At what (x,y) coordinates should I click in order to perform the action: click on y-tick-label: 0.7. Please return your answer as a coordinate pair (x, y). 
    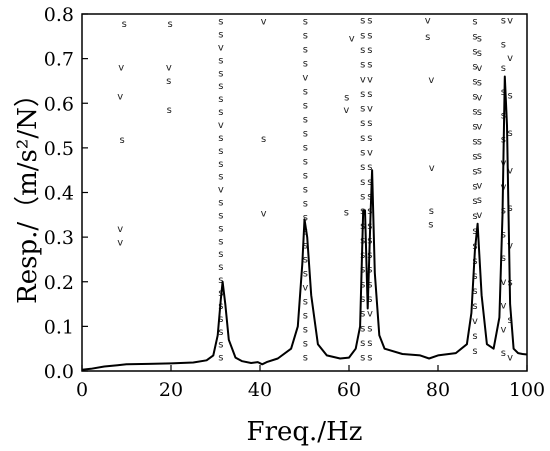
    Looking at the image, I should click on (59, 60).